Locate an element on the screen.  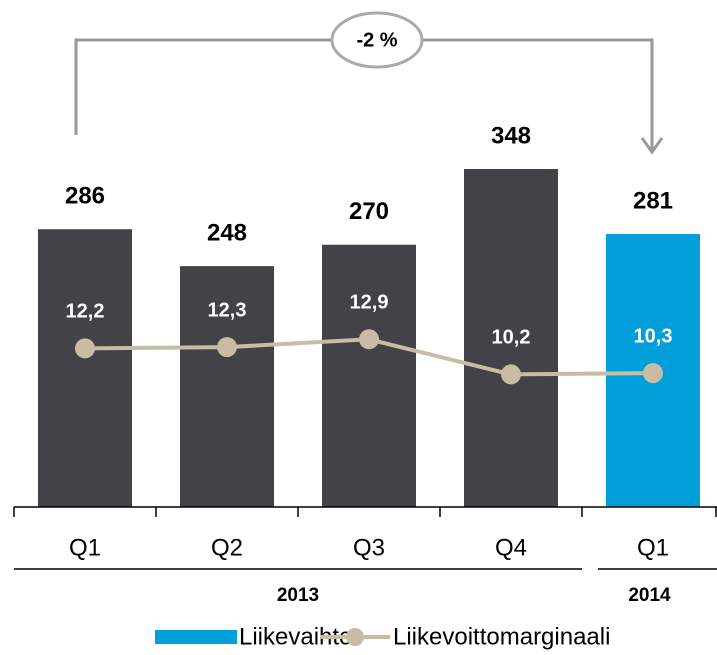
x-tick-label: Q4 is located at coordinates (511, 547).